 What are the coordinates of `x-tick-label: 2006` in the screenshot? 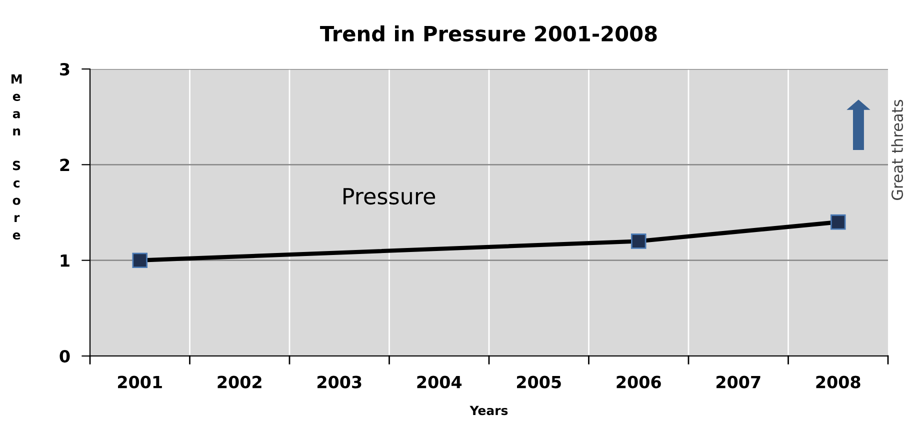 It's located at (638, 382).